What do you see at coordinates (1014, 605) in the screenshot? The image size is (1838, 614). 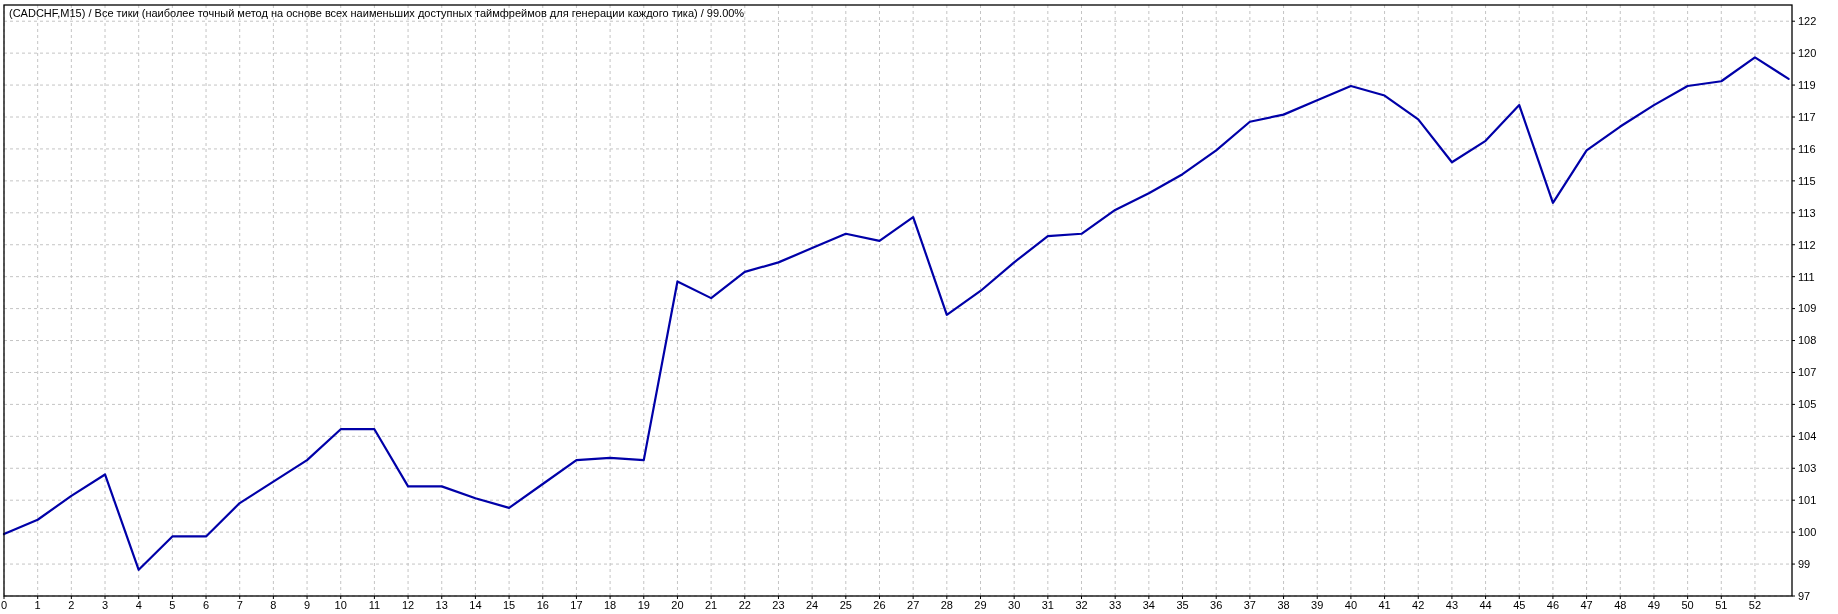 I see `x-tick-label: 30` at bounding box center [1014, 605].